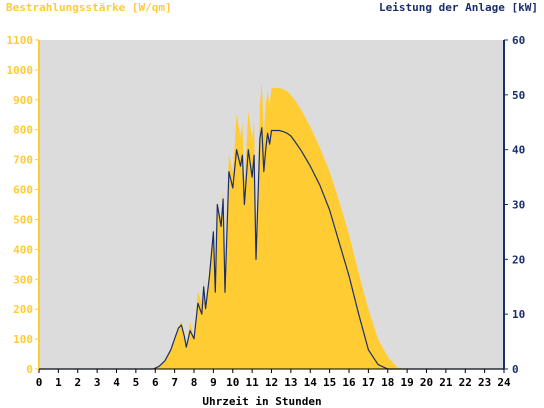 The image size is (544, 408). What do you see at coordinates (23, 219) in the screenshot?
I see `y-left-tick-label: 500` at bounding box center [23, 219].